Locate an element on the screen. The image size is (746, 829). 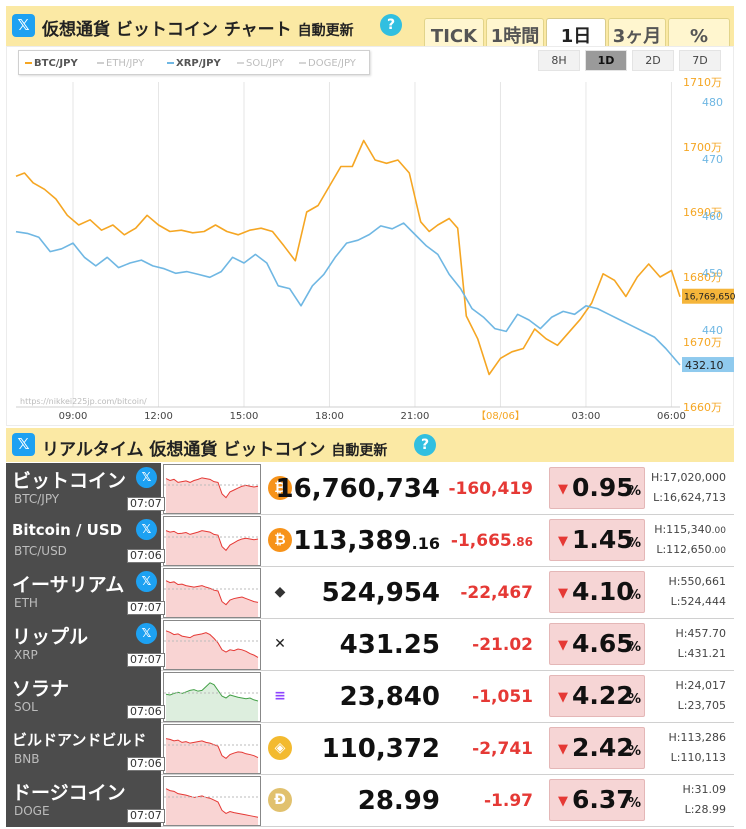
coin-name-cell: ビットコイン BTC/JPY 𝕏 is located at coordinates (83, 489).